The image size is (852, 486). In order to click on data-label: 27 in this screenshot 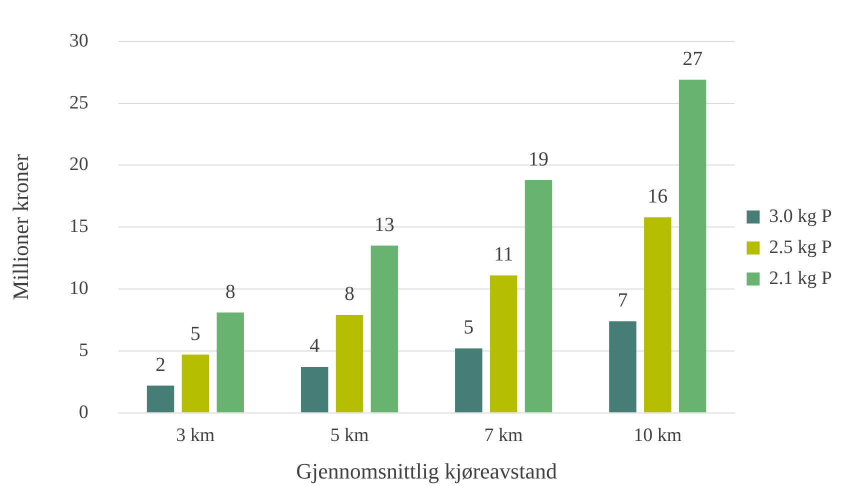, I will do `click(692, 59)`.